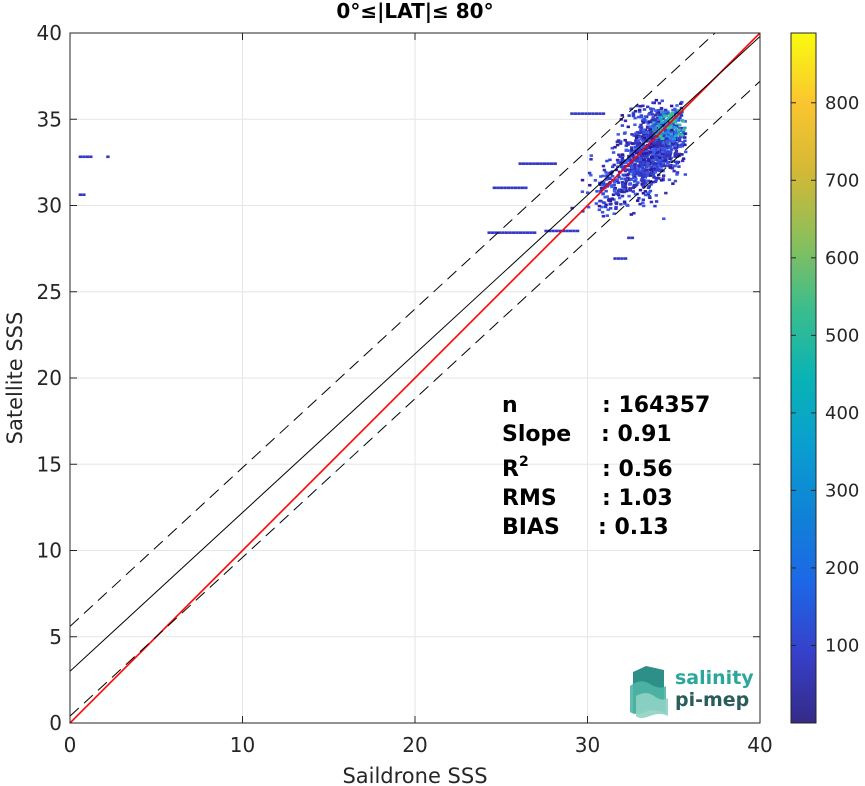  What do you see at coordinates (842, 568) in the screenshot?
I see `colorbar-tick-label: 200` at bounding box center [842, 568].